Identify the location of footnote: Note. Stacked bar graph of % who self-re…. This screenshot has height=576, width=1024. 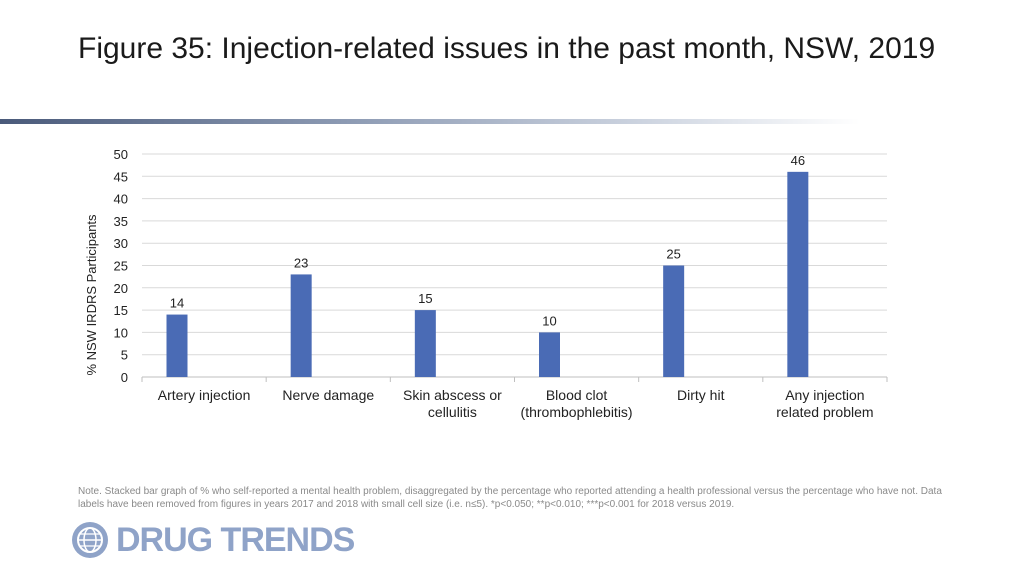
(510, 498).